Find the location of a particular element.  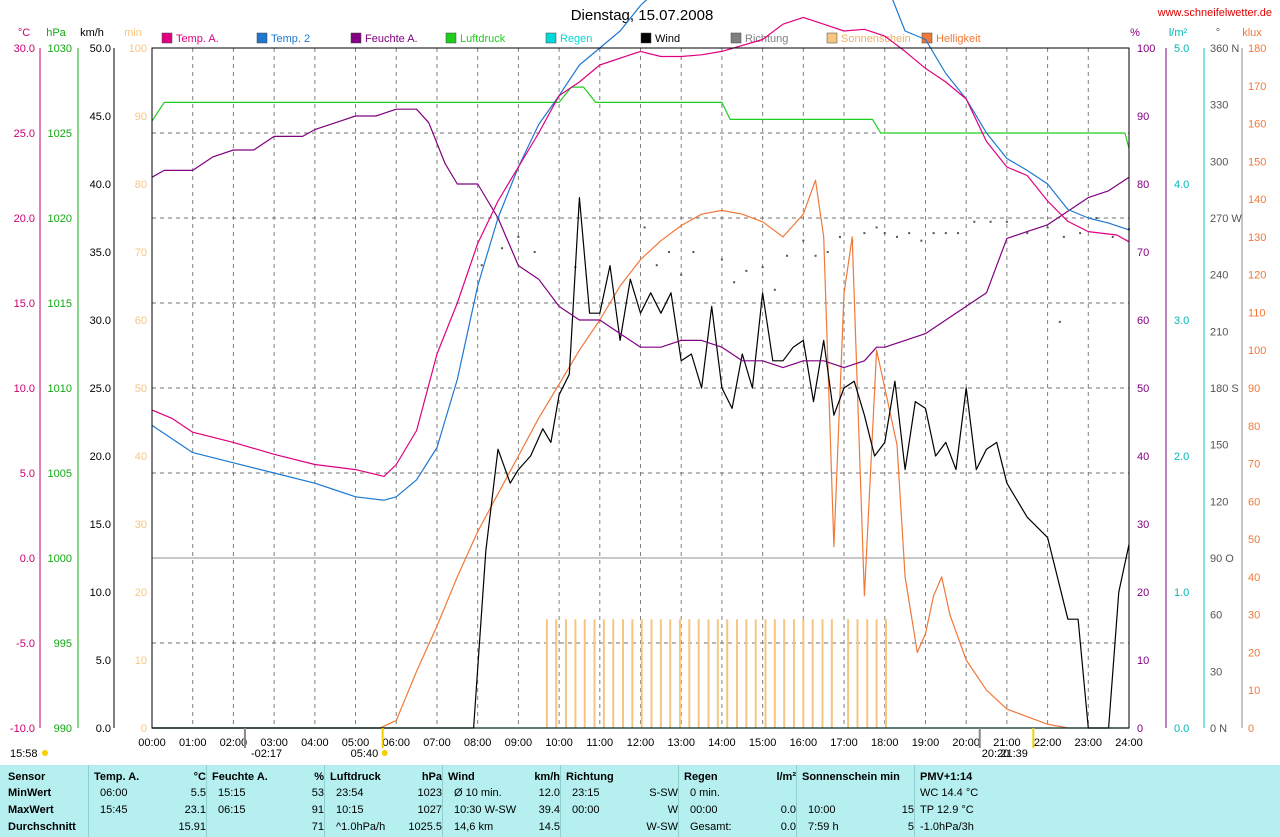

tick-label-lm2: 2.0 is located at coordinates (1181, 457).